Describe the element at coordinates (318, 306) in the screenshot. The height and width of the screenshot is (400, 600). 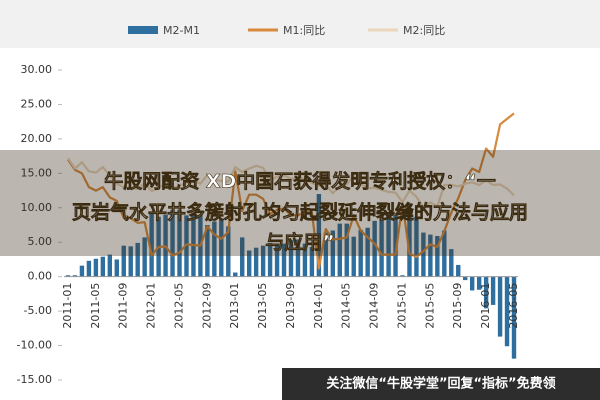
I see `x-tick-label: 2014-01` at that location.